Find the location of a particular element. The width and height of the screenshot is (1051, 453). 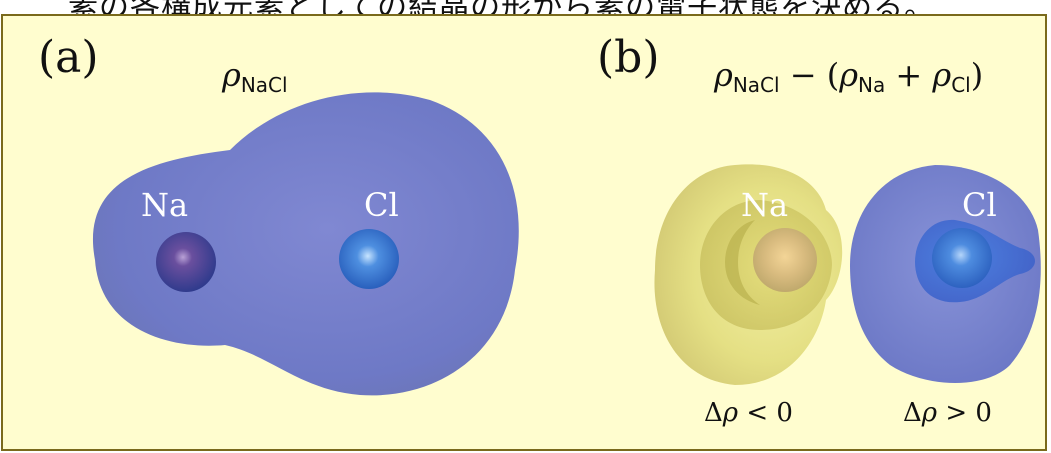

minus-open: − ( is located at coordinates (809, 75).